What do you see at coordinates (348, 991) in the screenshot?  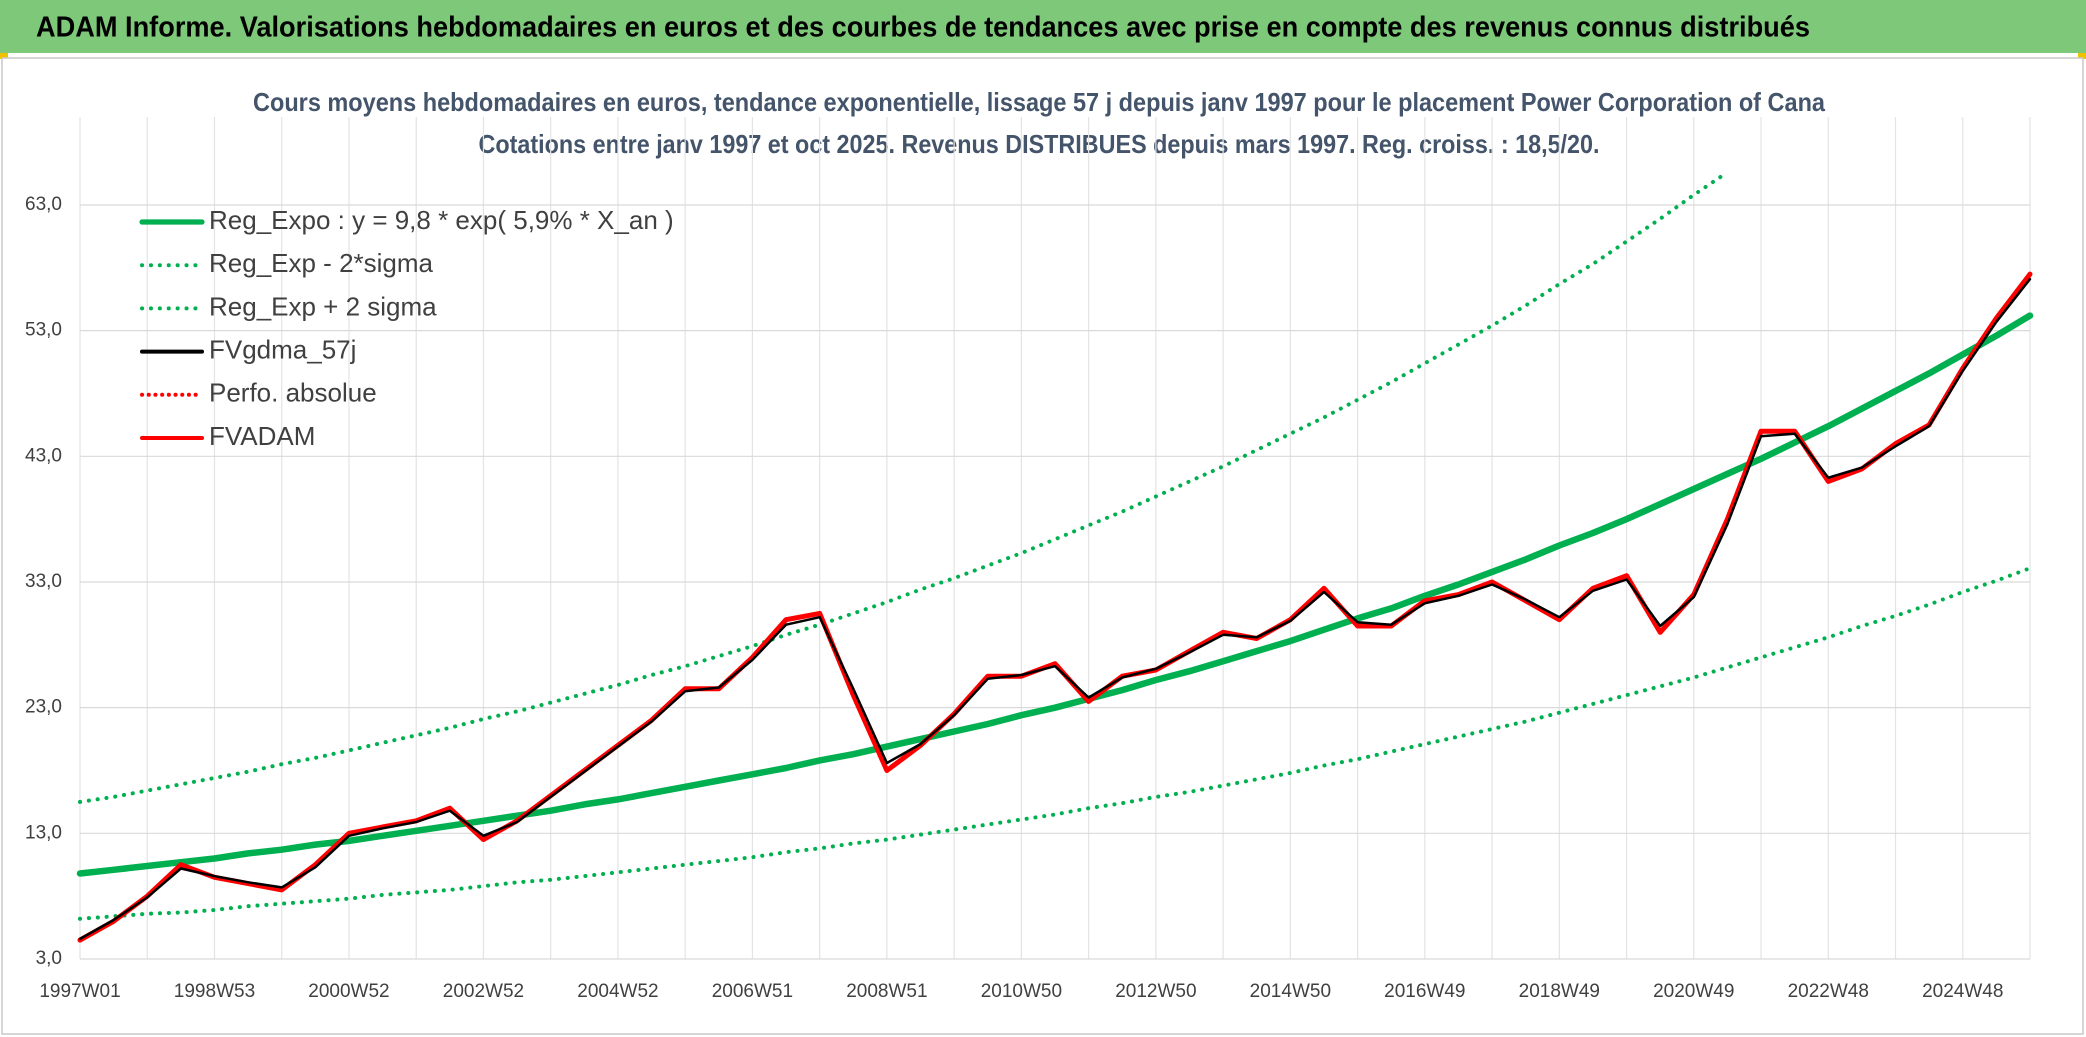 I see `x-tick-label: 2000W52` at bounding box center [348, 991].